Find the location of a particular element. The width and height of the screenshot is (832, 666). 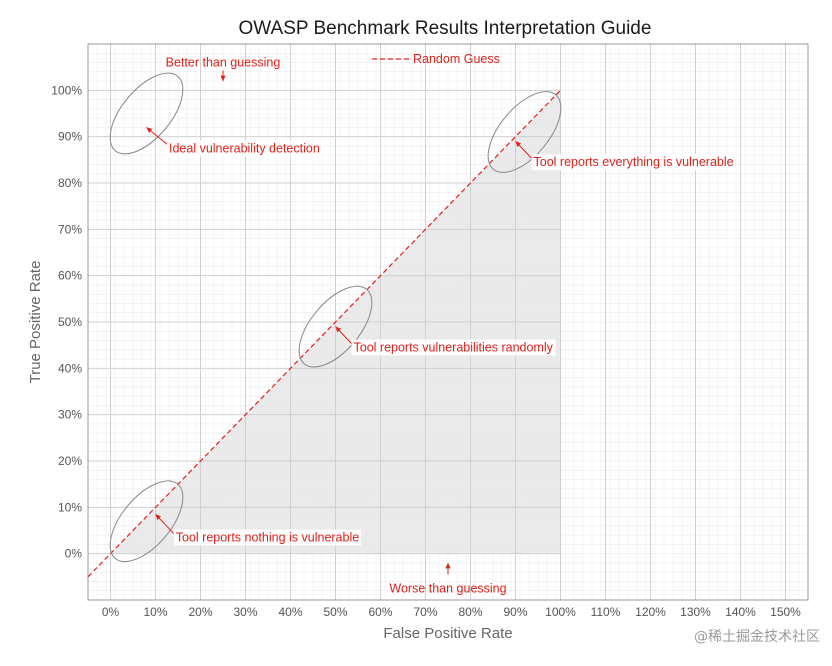

annotation-label: Worse than guessing is located at coordinates (447, 588).